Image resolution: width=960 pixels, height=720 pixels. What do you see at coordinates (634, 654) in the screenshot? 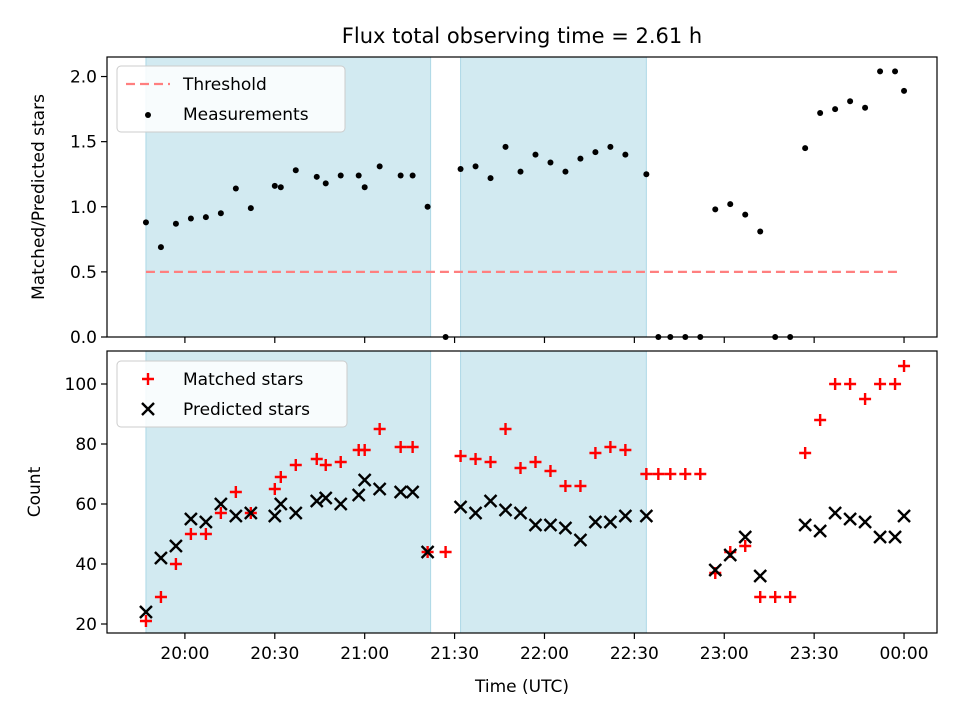
I see `x-tick-label: 22:30` at bounding box center [634, 654].